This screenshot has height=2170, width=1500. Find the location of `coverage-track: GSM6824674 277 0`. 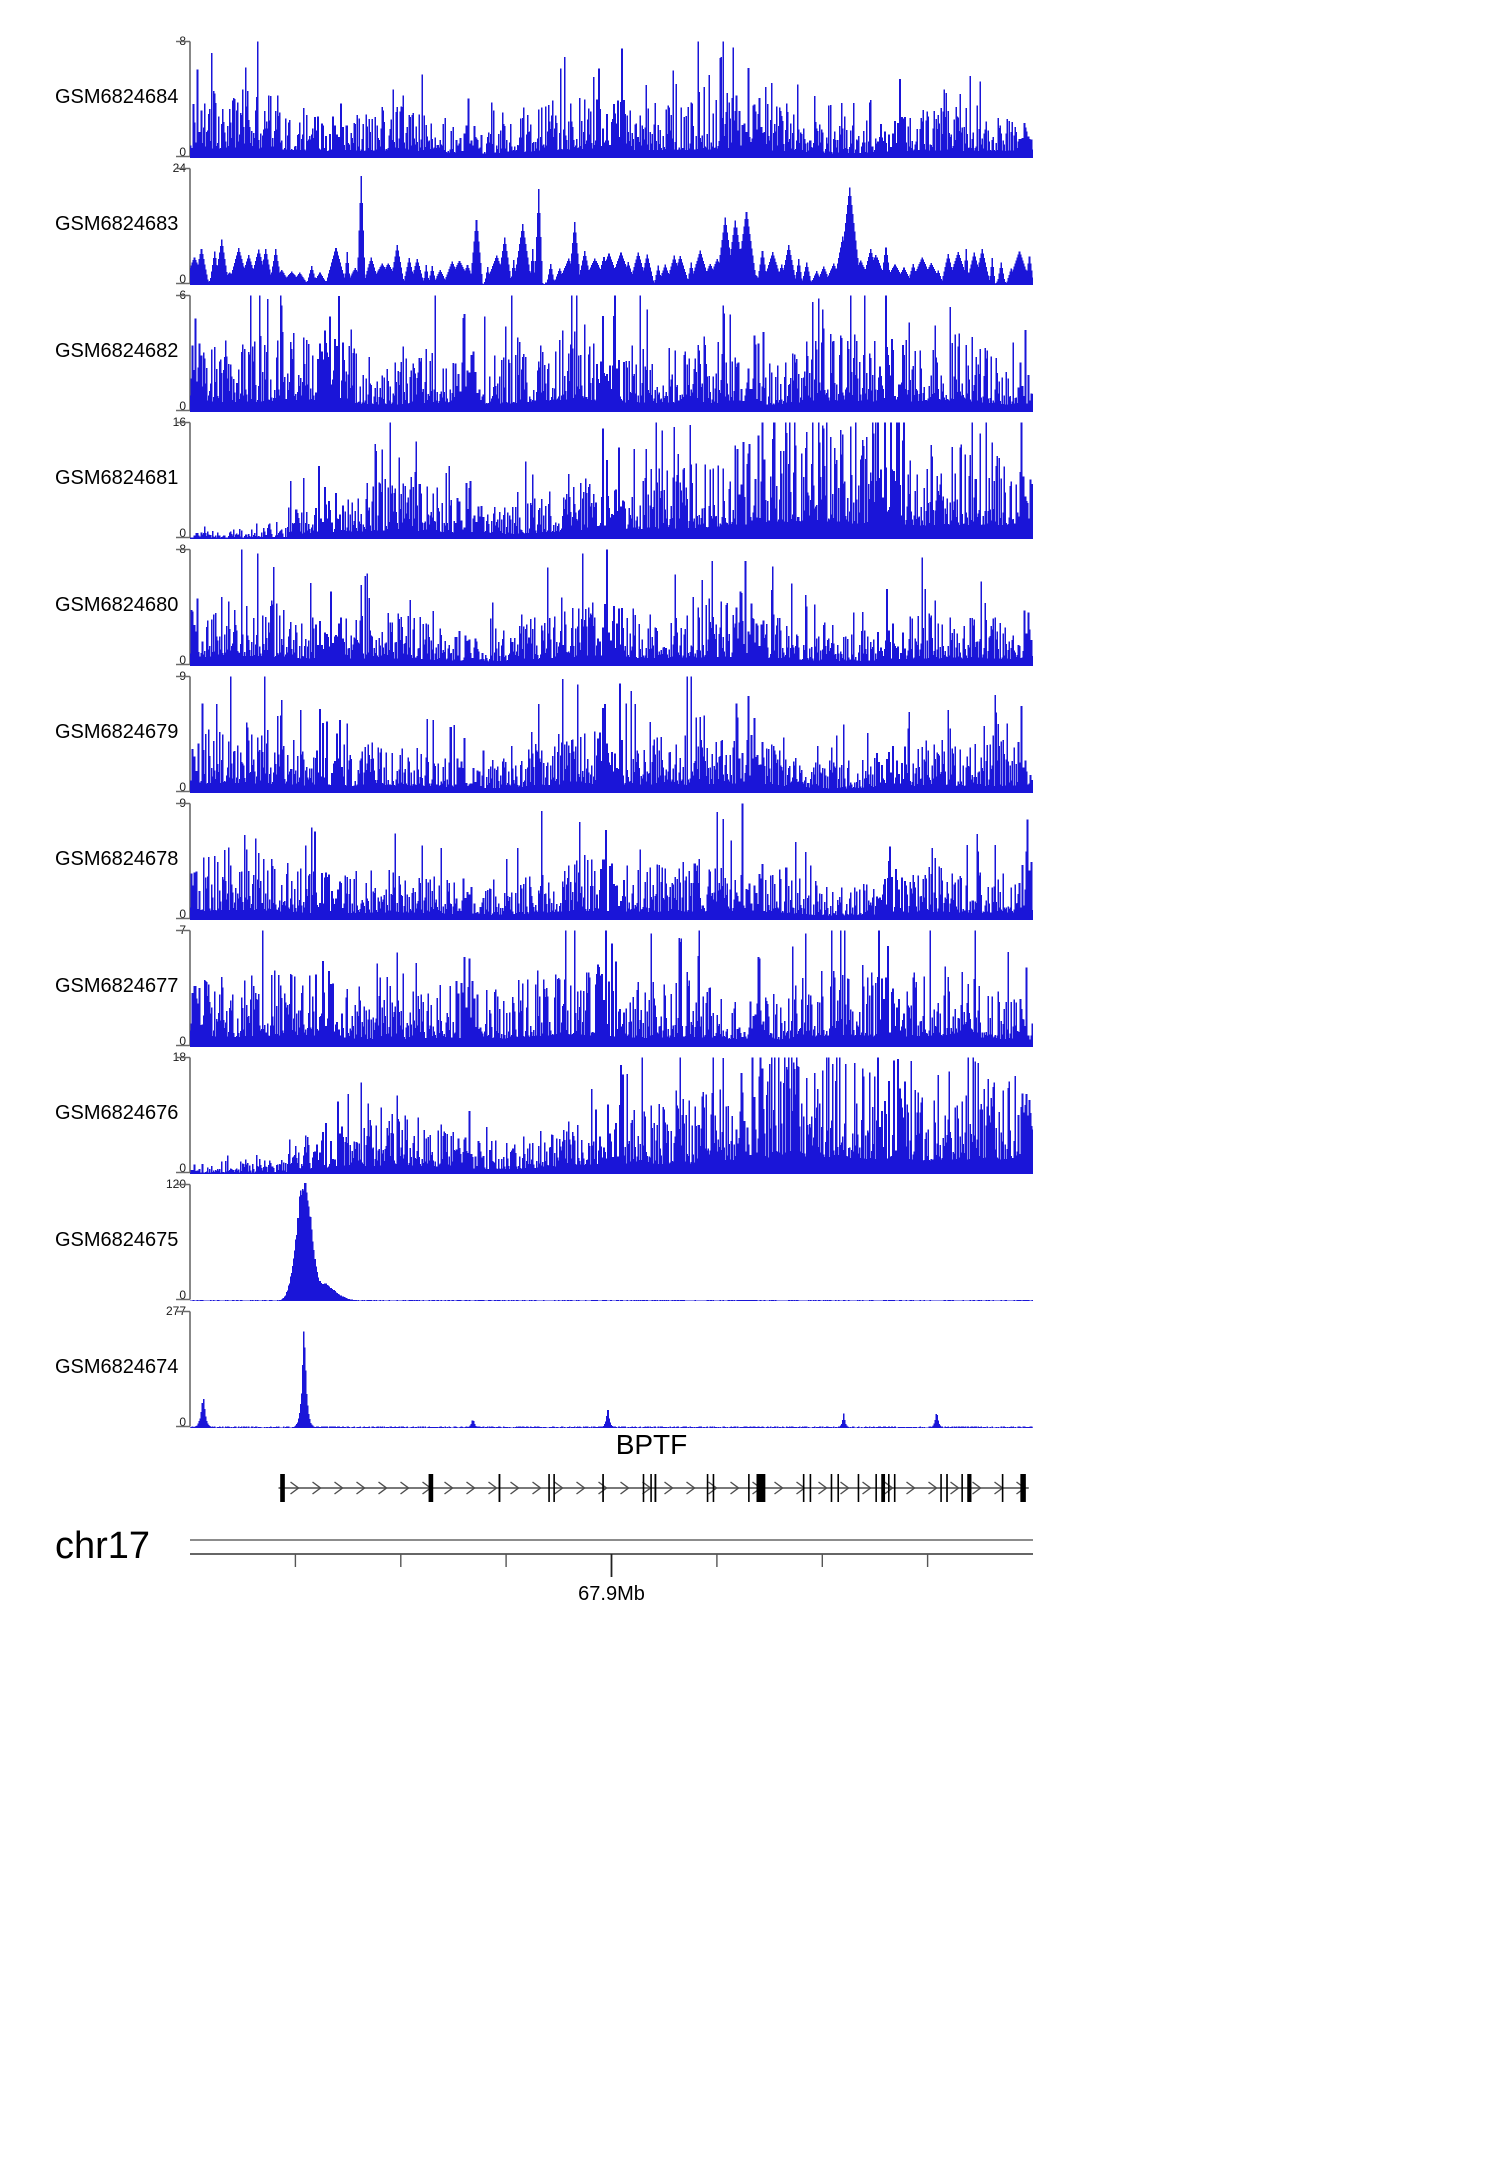

coverage-track: GSM6824674 277 0 is located at coordinates (540, 1367).